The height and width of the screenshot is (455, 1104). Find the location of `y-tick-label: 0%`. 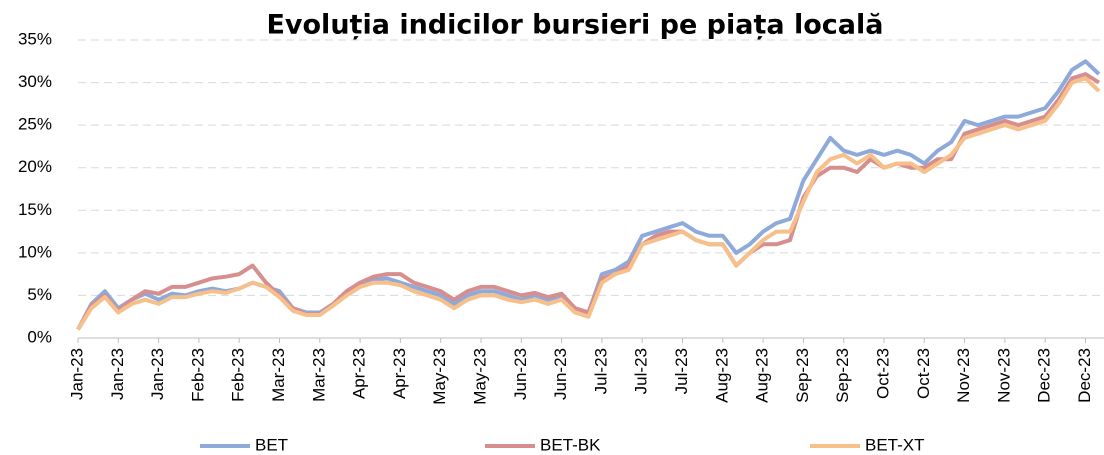

y-tick-label: 0% is located at coordinates (39, 336).